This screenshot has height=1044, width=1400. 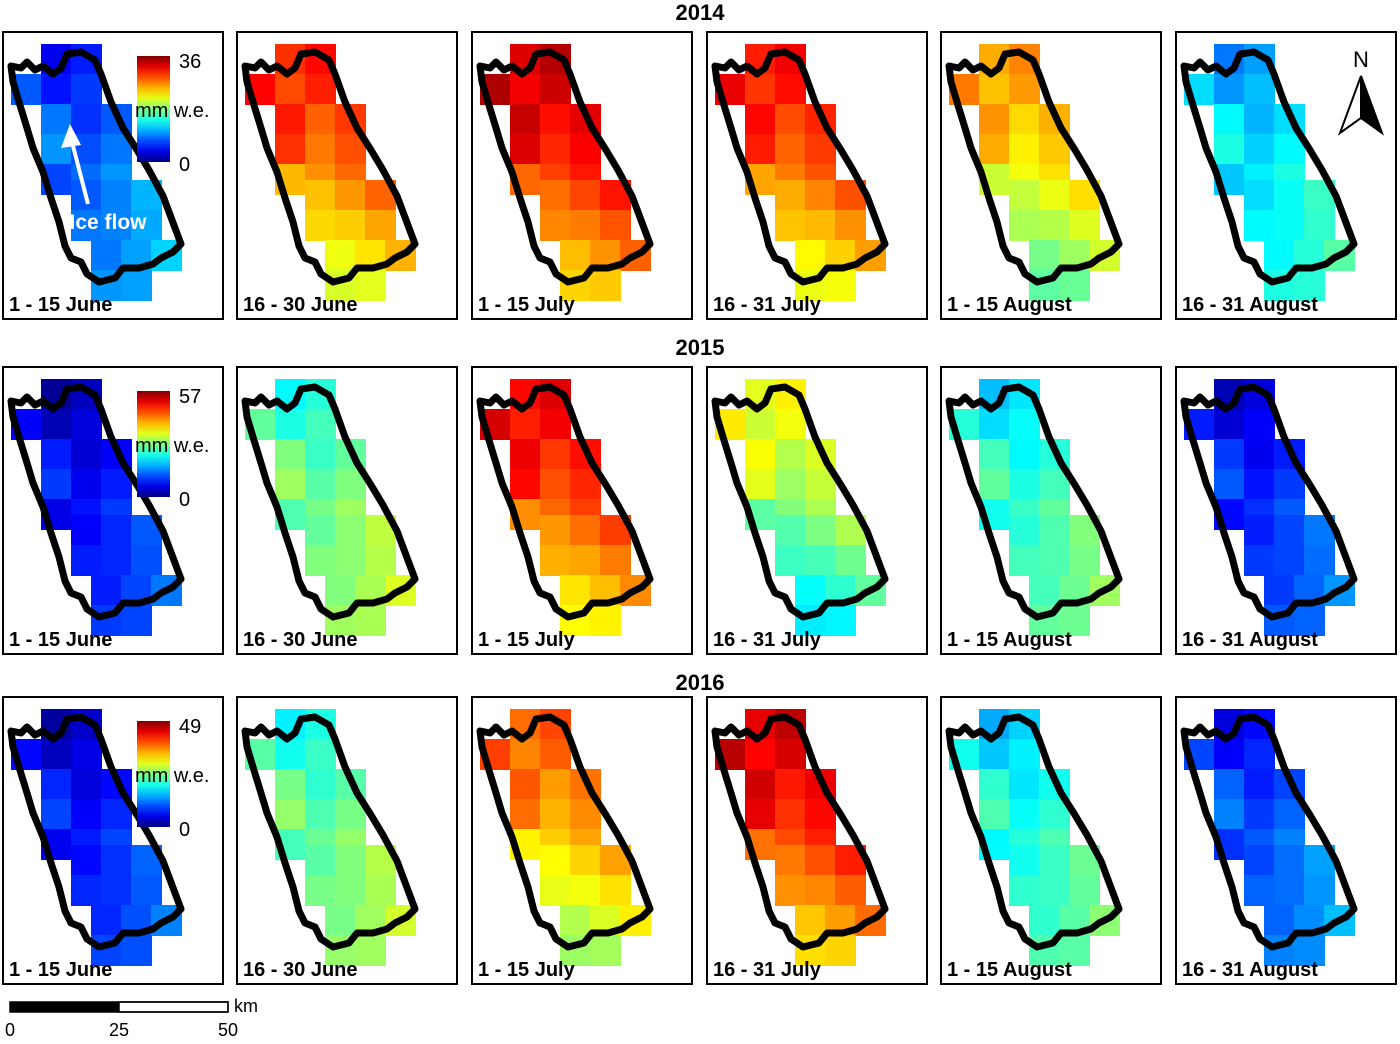 What do you see at coordinates (1361, 59) in the screenshot?
I see `north-label: N` at bounding box center [1361, 59].